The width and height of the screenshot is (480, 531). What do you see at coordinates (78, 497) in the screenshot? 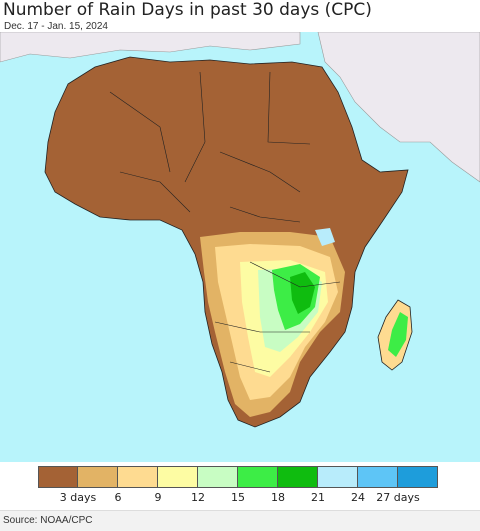
I see `legend-tick-label: 3 days` at bounding box center [78, 497].